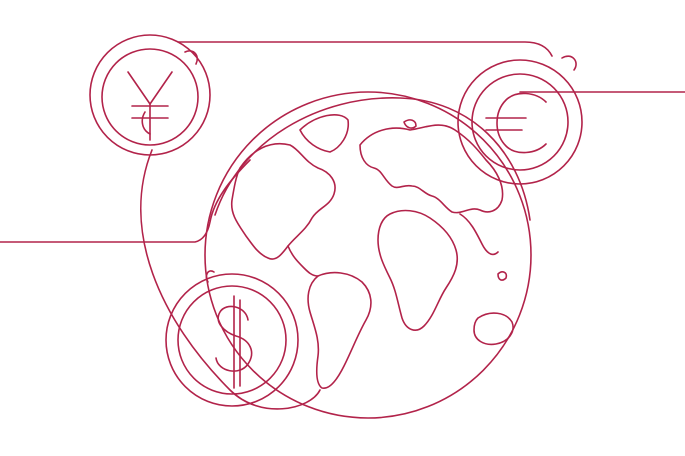 The height and width of the screenshot is (456, 685). Describe the element at coordinates (150, 95) in the screenshot. I see `yen-coin-icon` at that location.